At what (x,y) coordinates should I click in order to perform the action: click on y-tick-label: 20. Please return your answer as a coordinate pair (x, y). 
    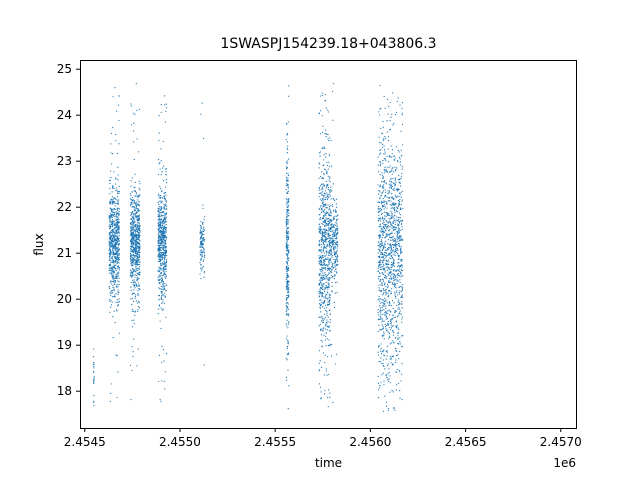
    Looking at the image, I should click on (64, 299).